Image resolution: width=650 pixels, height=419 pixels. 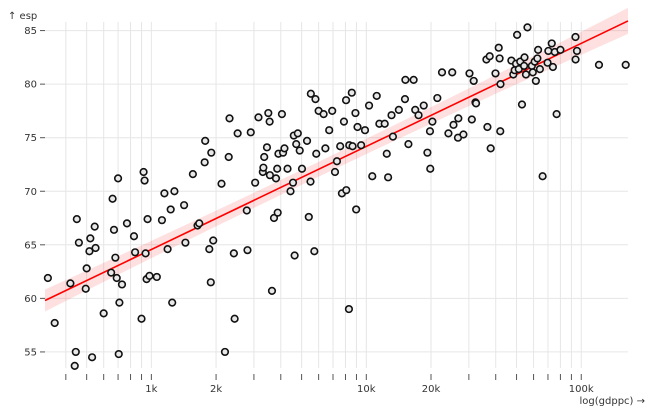 I want to click on y-tick-label: 60, so click(x=30, y=299).